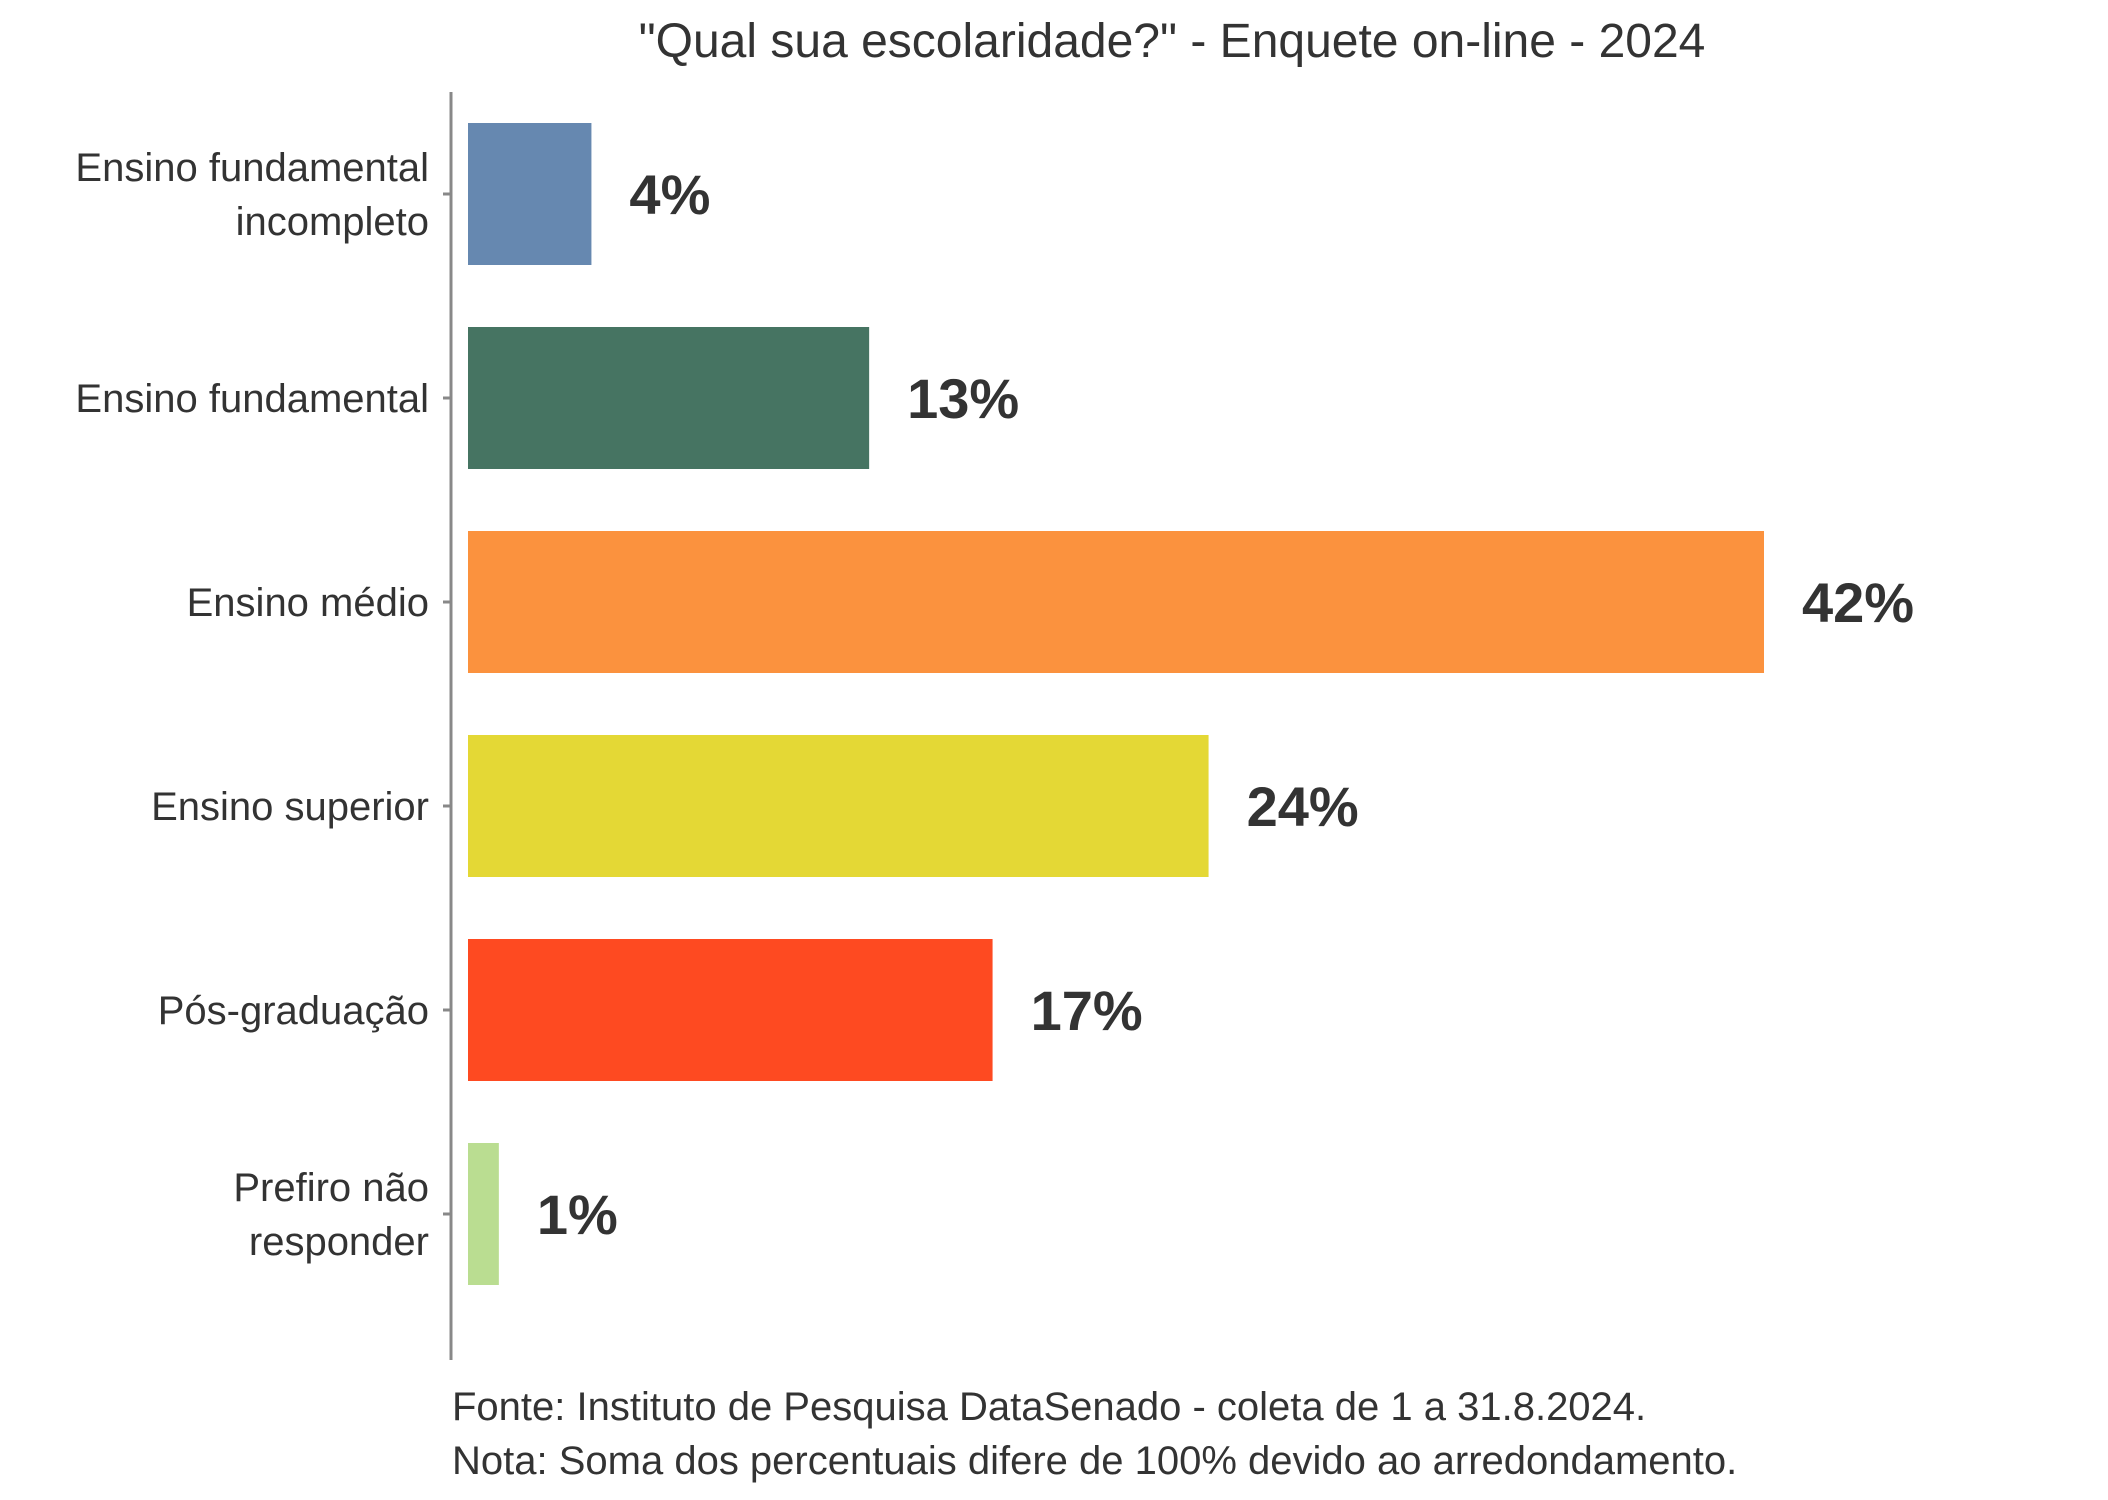 This screenshot has height=1500, width=2108. Describe the element at coordinates (1858, 602) in the screenshot. I see `data-label: 42%` at that location.